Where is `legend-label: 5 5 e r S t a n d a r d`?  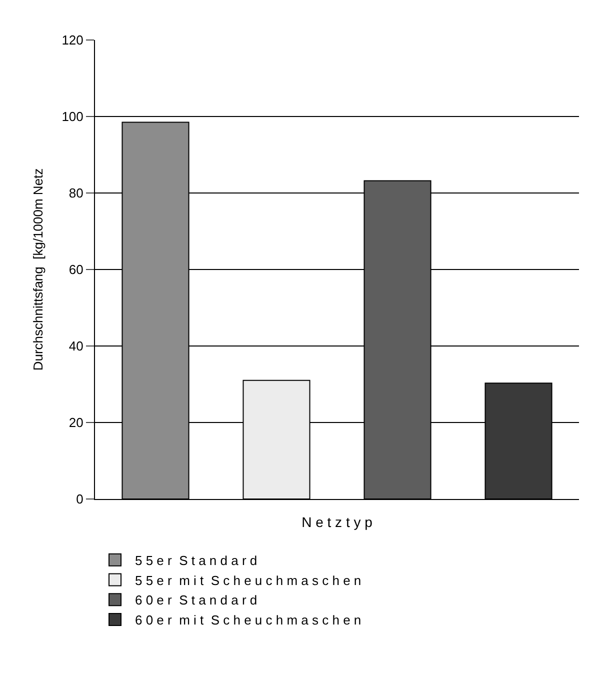 legend-label: 5 5 e r S t a n d a r d is located at coordinates (196, 560).